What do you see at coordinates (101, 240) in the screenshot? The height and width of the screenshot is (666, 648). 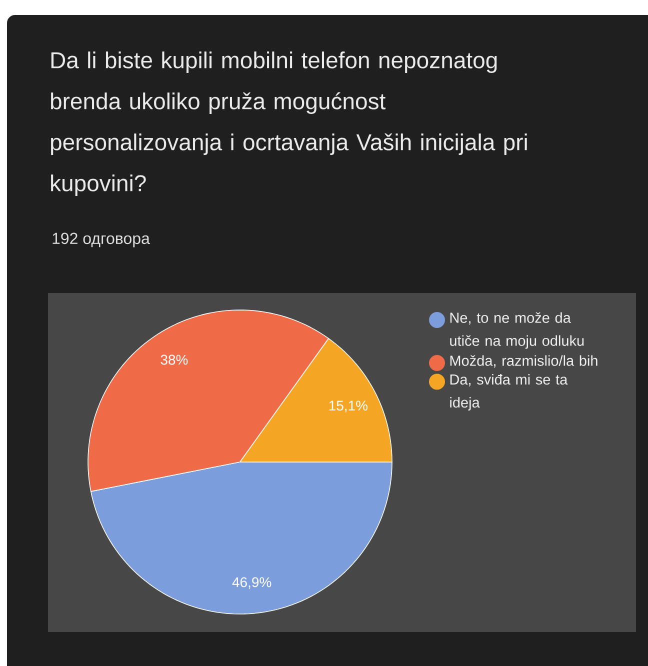 I see `chart-subtitle: 192 одговора` at bounding box center [101, 240].